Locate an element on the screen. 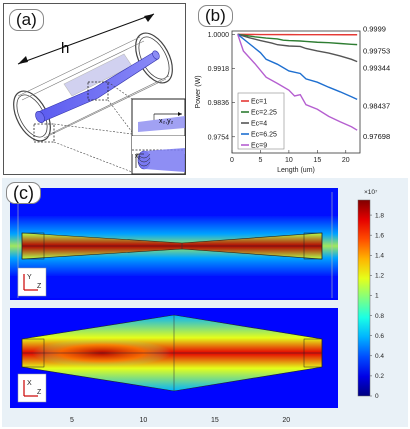  panel-b-label: (b) is located at coordinates (215, 16).